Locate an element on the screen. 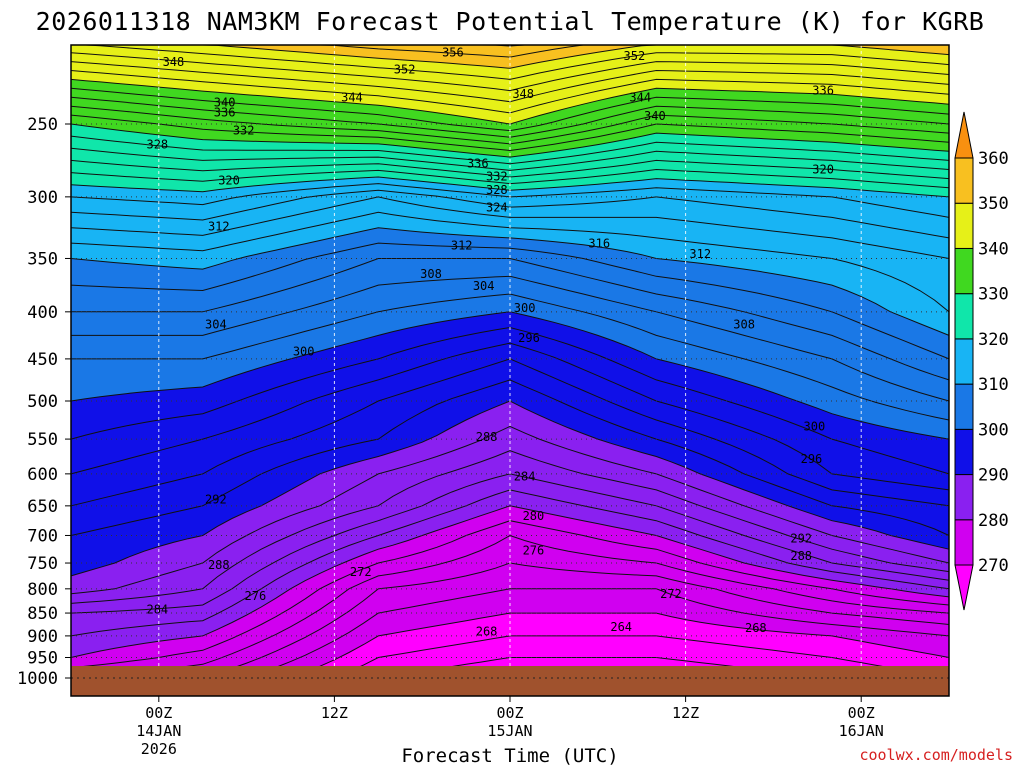 This screenshot has height=768, width=1024. colorbar-top-arrow is located at coordinates (964, 135).